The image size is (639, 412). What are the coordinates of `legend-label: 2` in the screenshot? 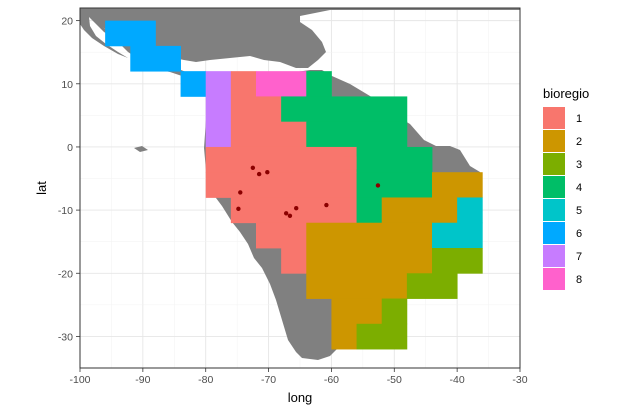 It's located at (579, 142).